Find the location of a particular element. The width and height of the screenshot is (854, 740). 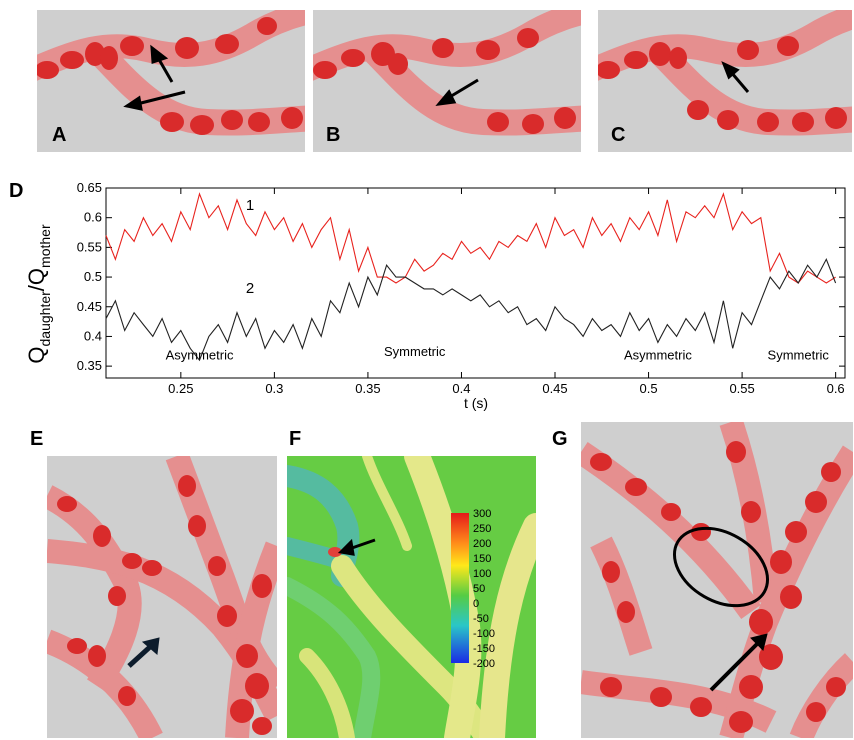

y-tick-label: 0.35 is located at coordinates (89, 365).